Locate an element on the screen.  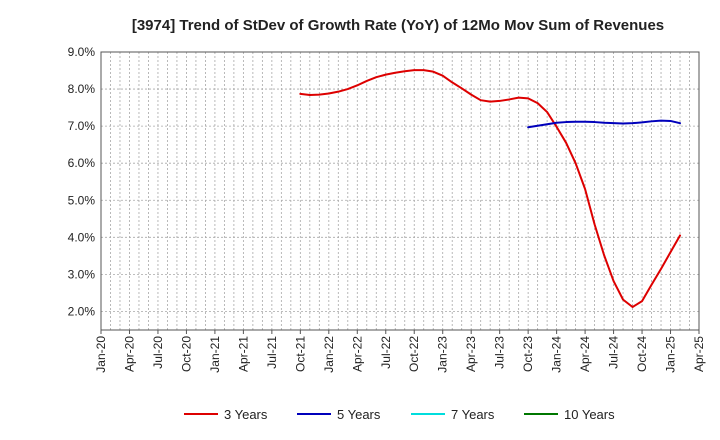
series-line-5-years is located at coordinates (604, 124).